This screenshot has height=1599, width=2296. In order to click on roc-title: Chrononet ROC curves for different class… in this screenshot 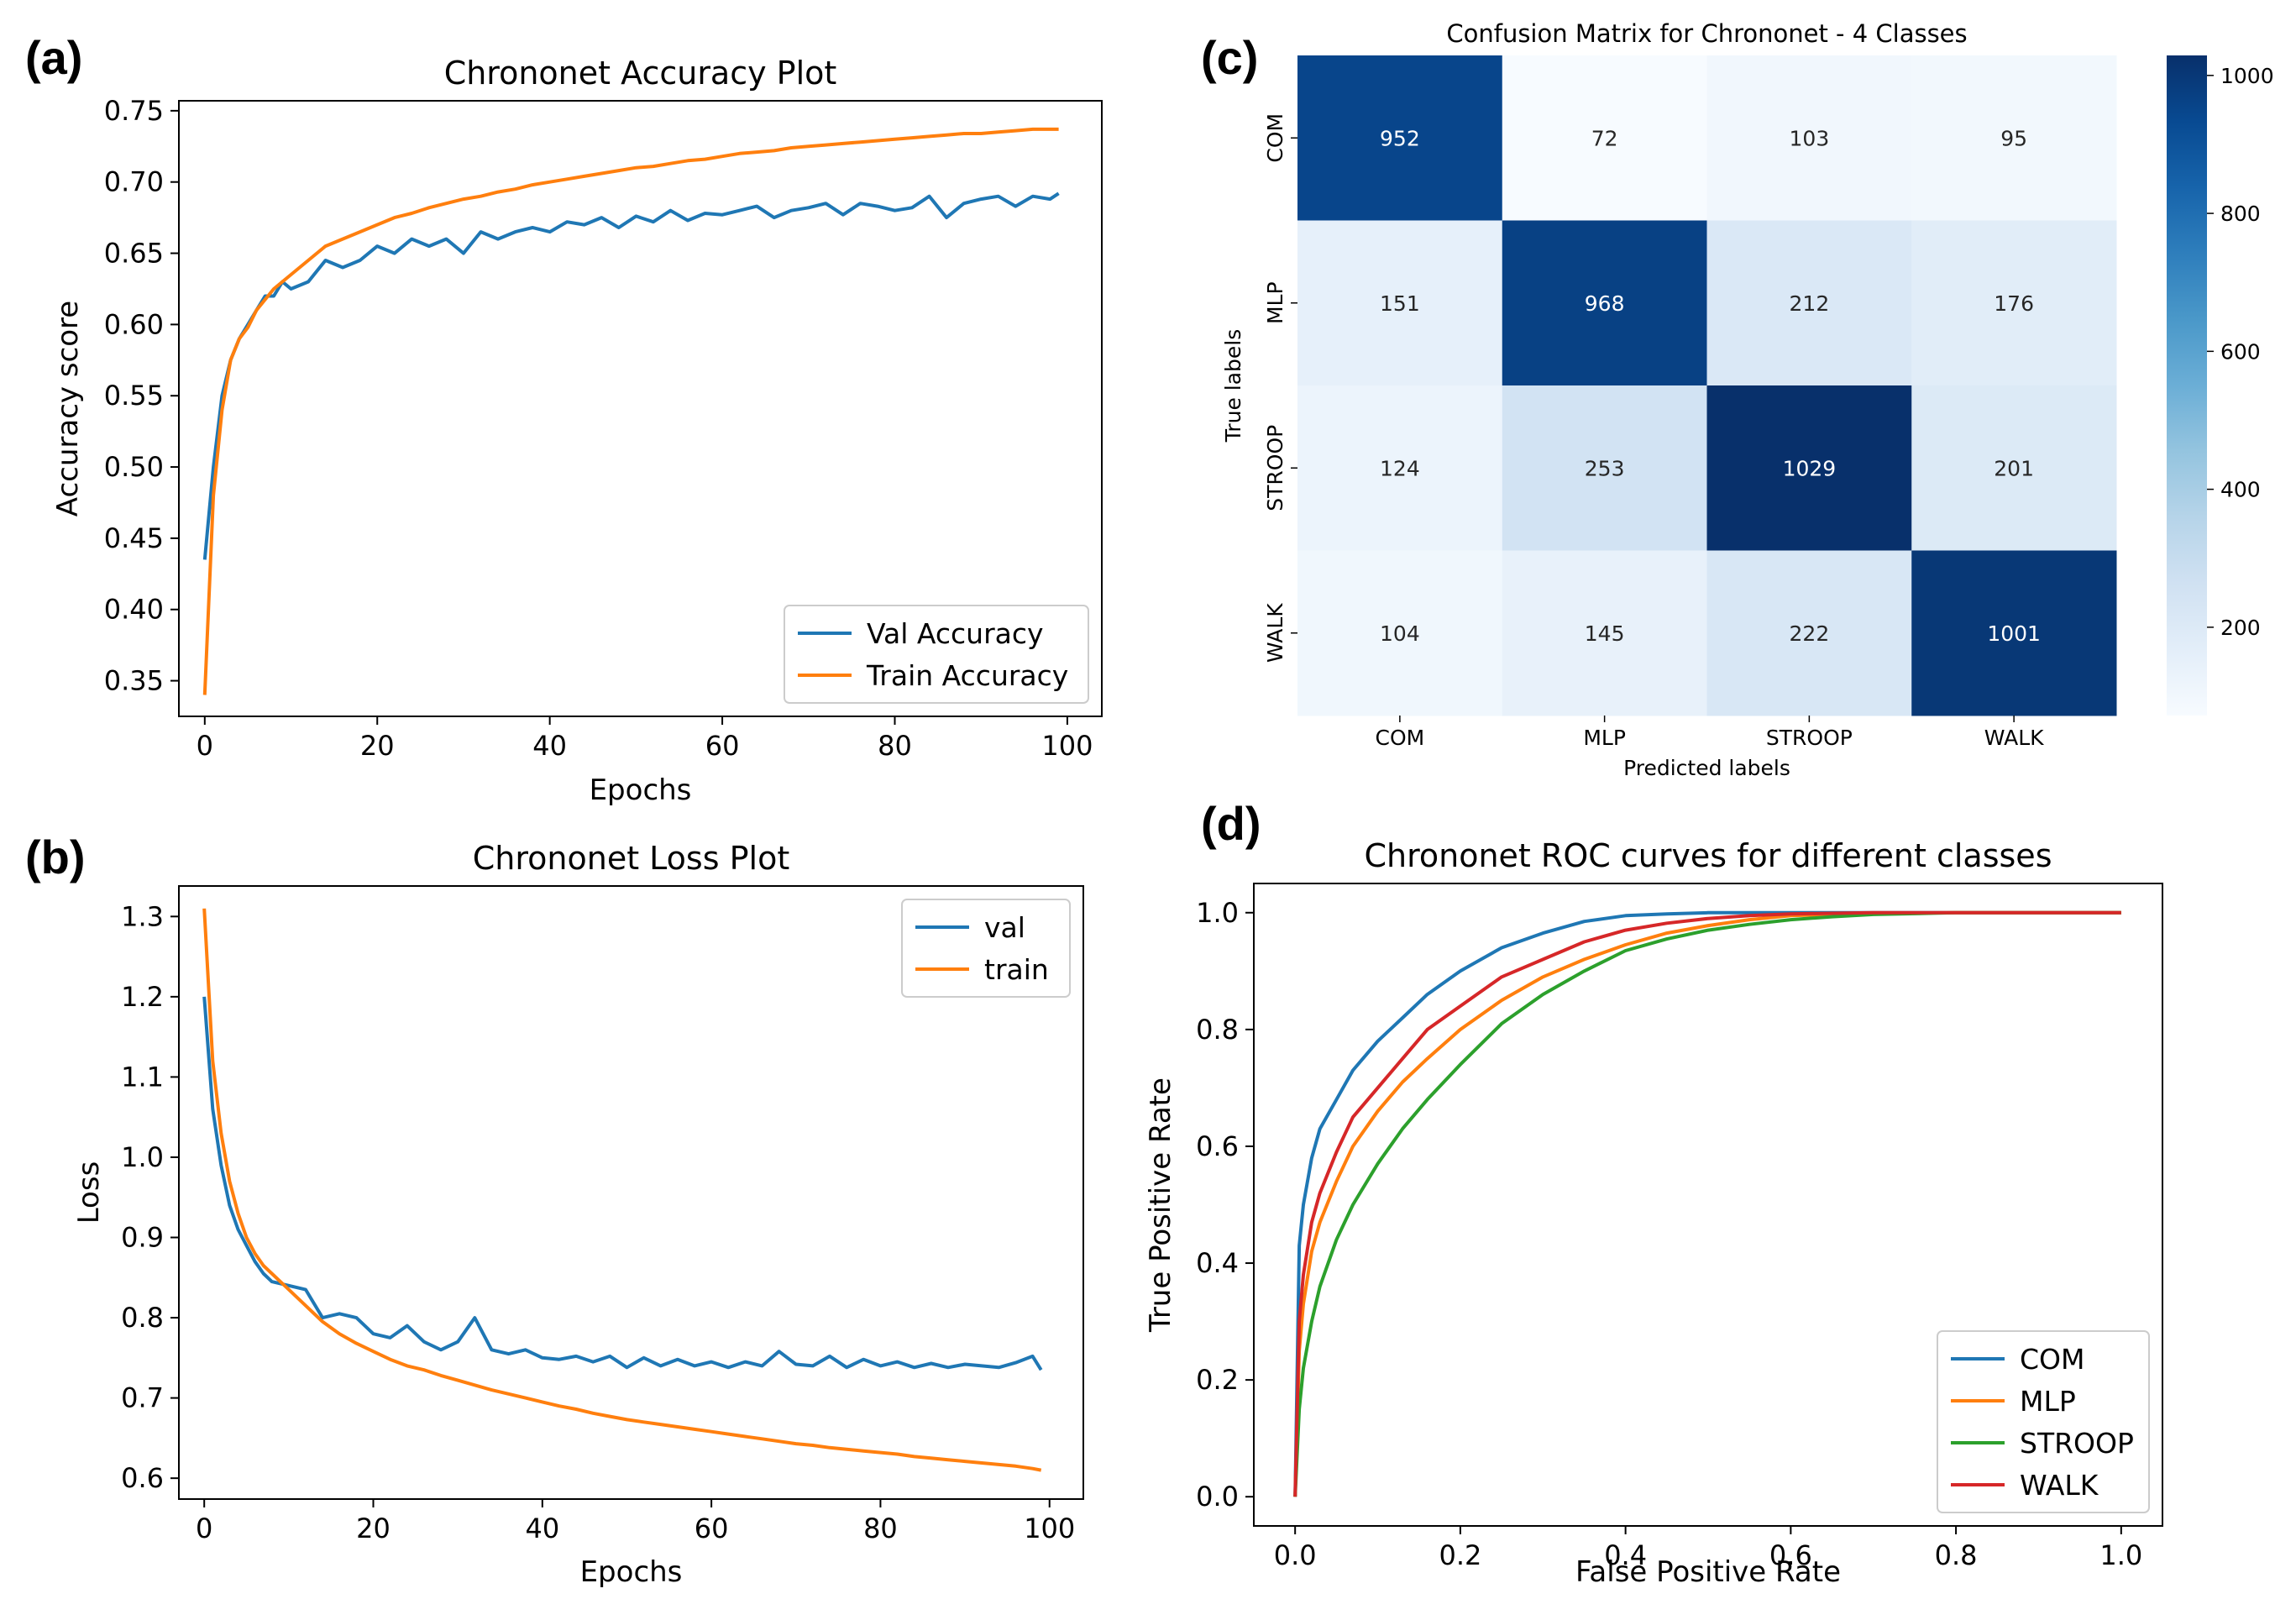, I will do `click(1708, 855)`.